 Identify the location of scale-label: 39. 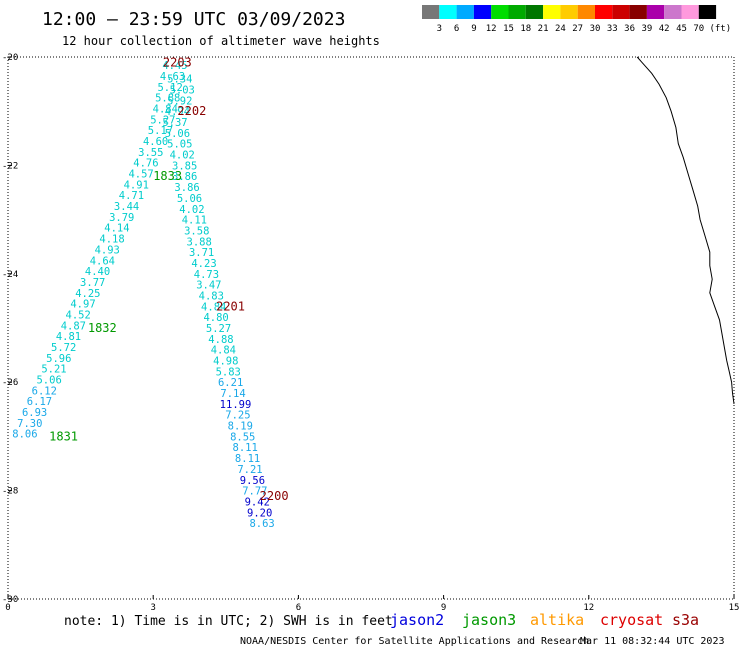
(646, 29).